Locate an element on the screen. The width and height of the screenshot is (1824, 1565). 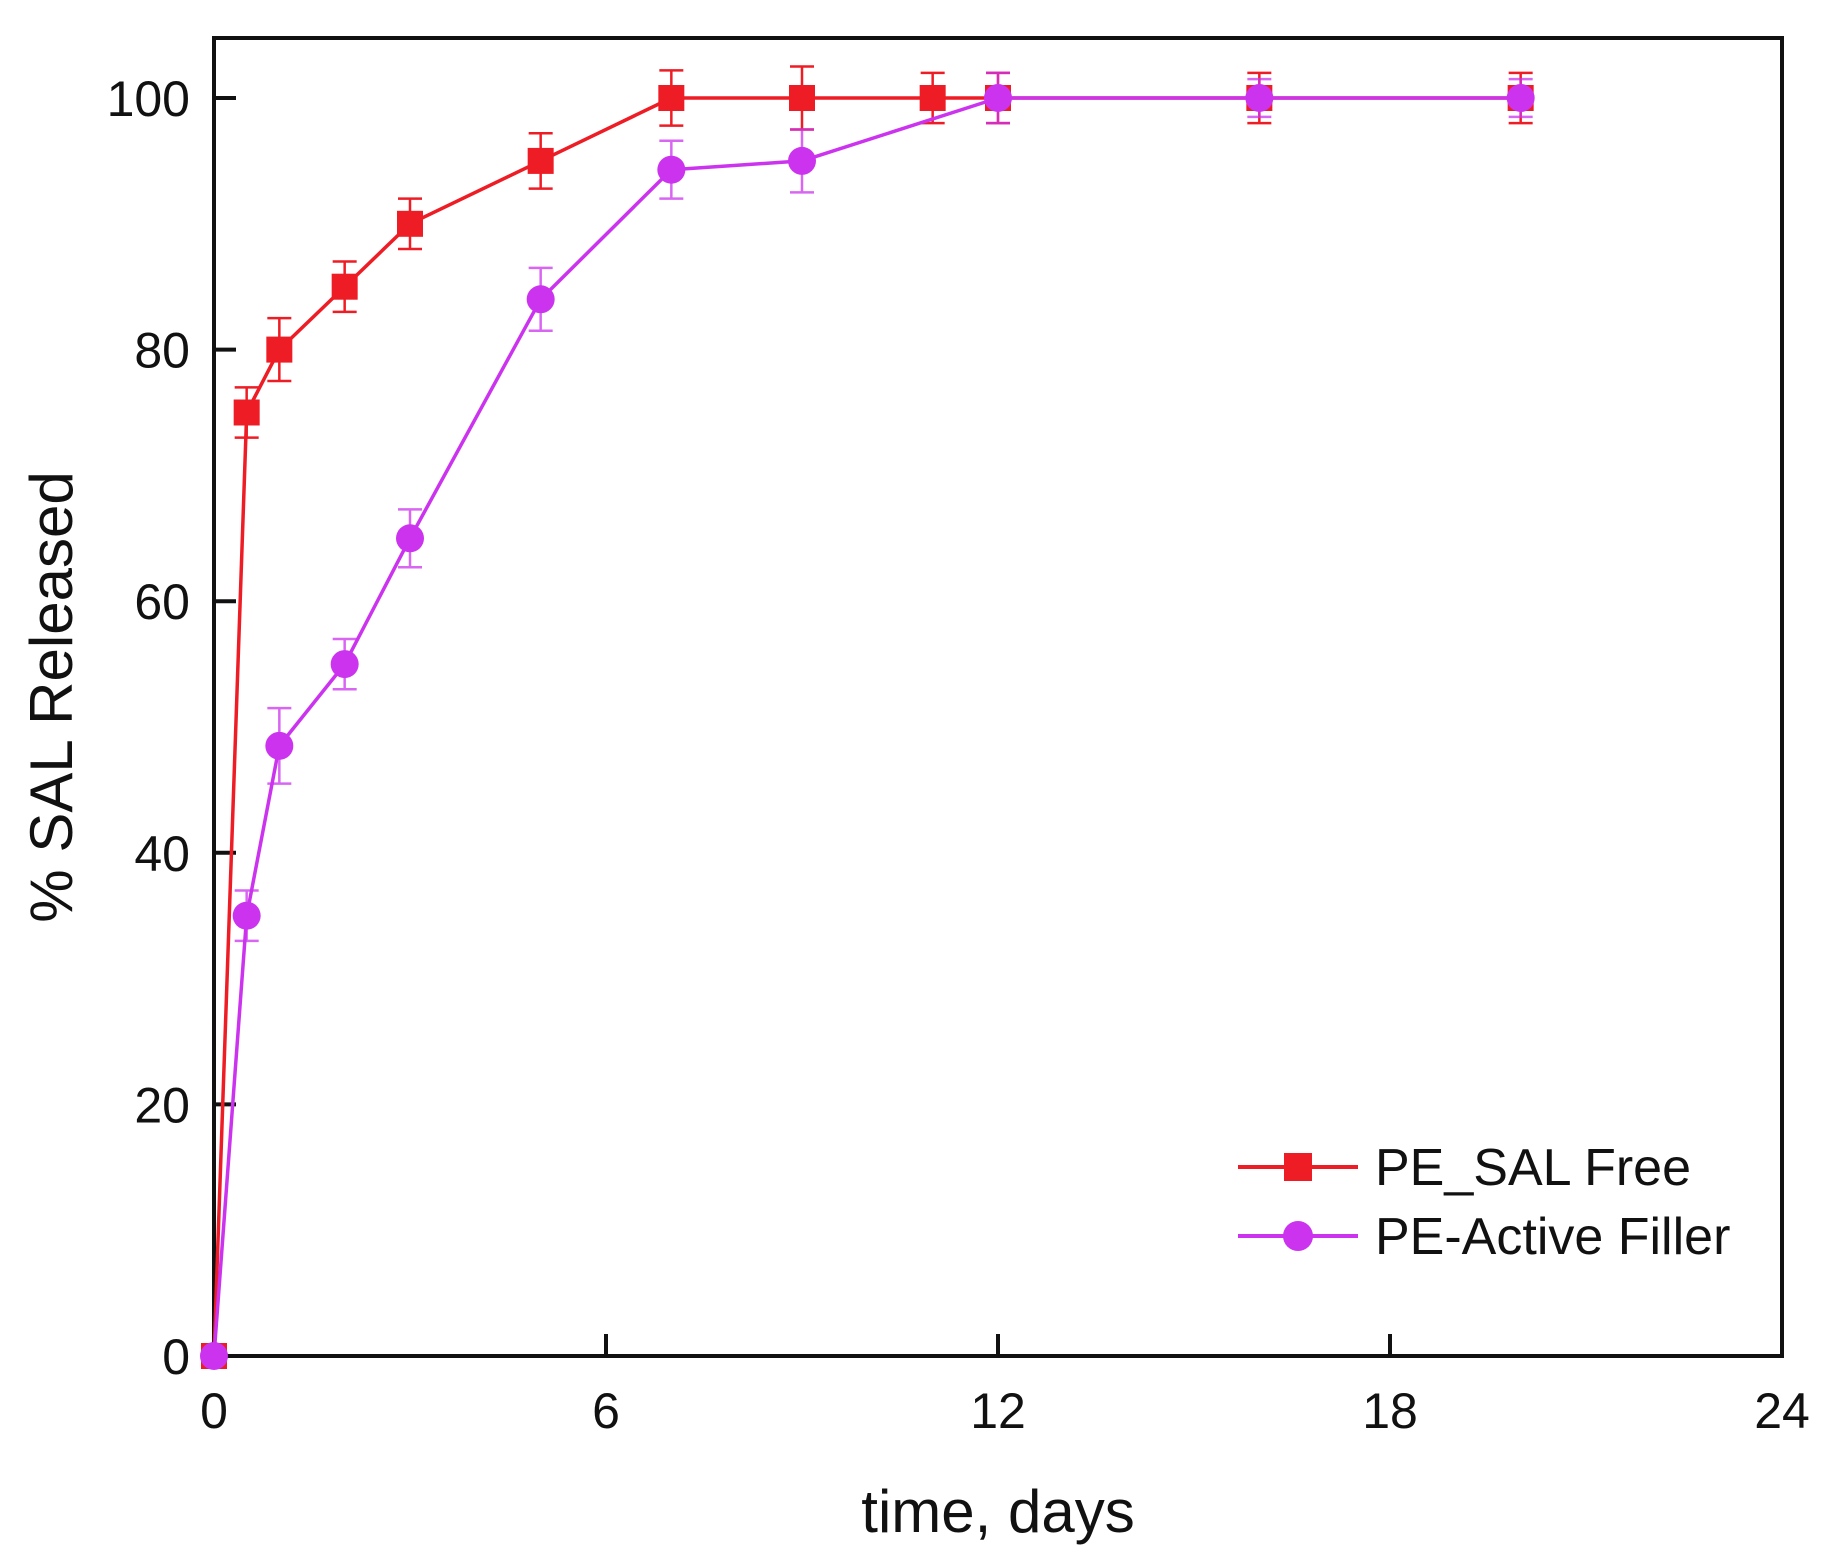
y-tick-label: 80 is located at coordinates (162, 351).